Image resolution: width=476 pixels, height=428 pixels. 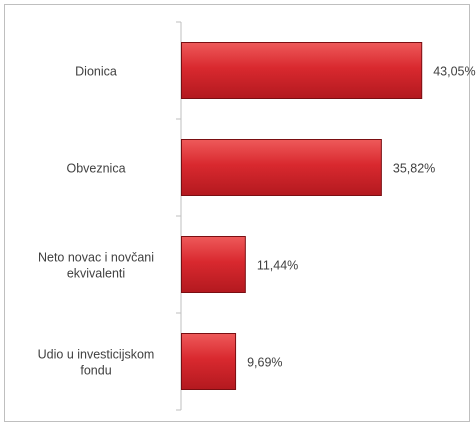 I want to click on category-label: Obveznica, so click(x=95, y=169).